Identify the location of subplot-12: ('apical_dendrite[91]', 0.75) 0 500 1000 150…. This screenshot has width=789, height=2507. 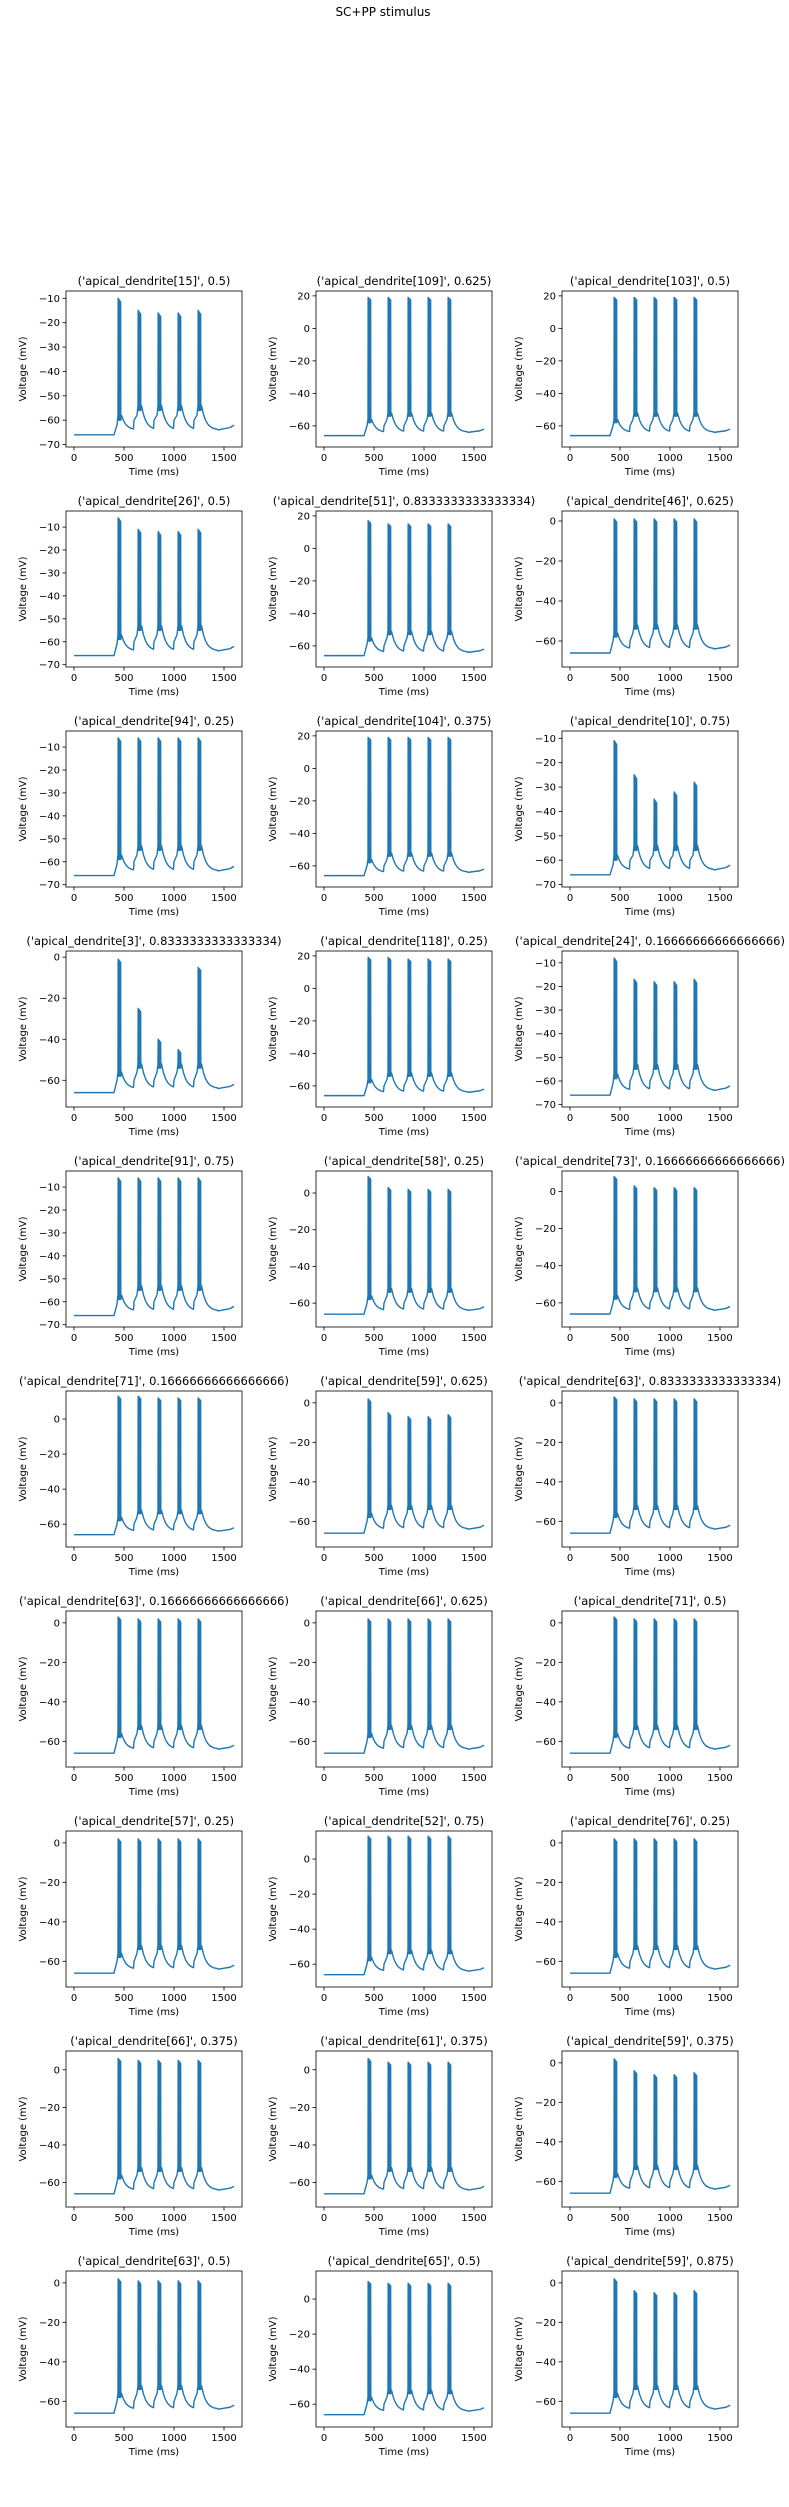
(130, 1256).